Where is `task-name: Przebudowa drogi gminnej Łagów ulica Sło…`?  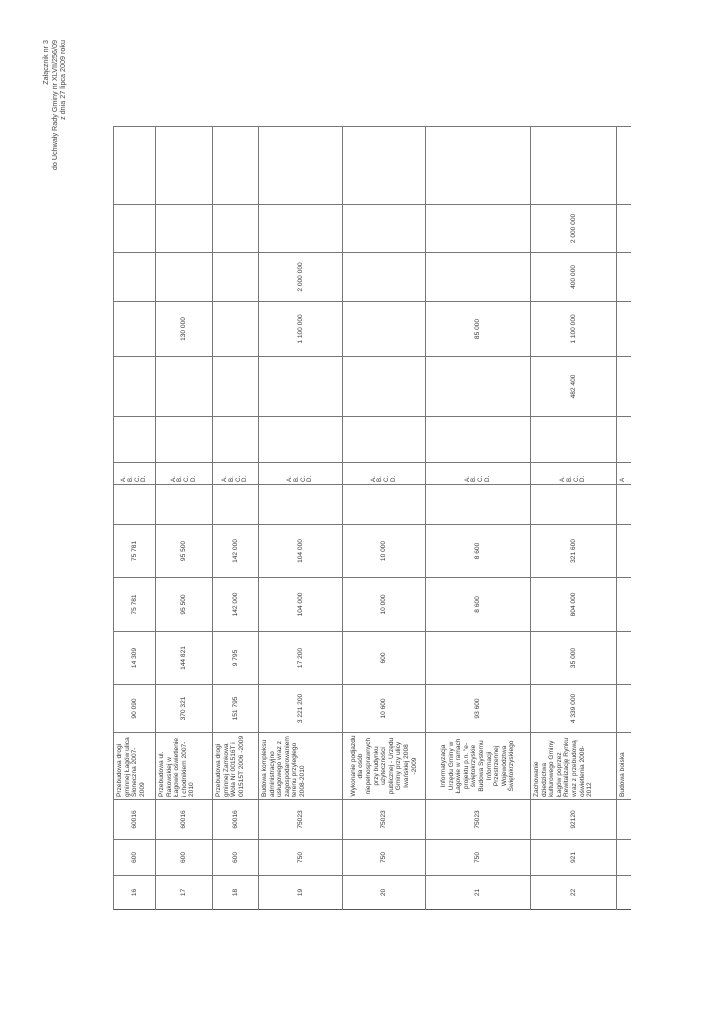 task-name: Przebudowa drogi gminnej Łagów ulica Sło… is located at coordinates (134, 766).